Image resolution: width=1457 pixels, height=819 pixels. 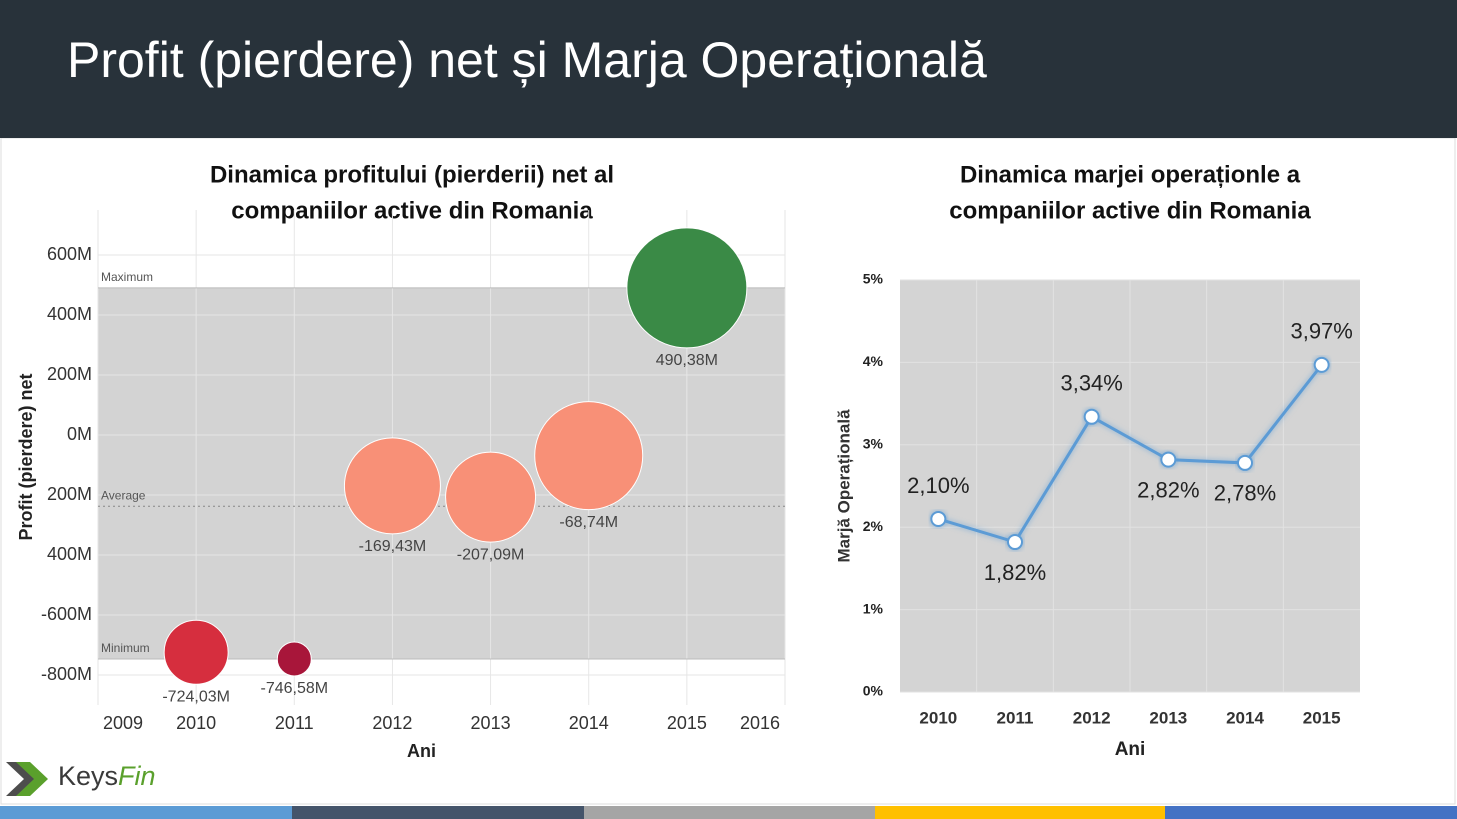 I want to click on data-label: -68,74M, so click(x=588, y=522).